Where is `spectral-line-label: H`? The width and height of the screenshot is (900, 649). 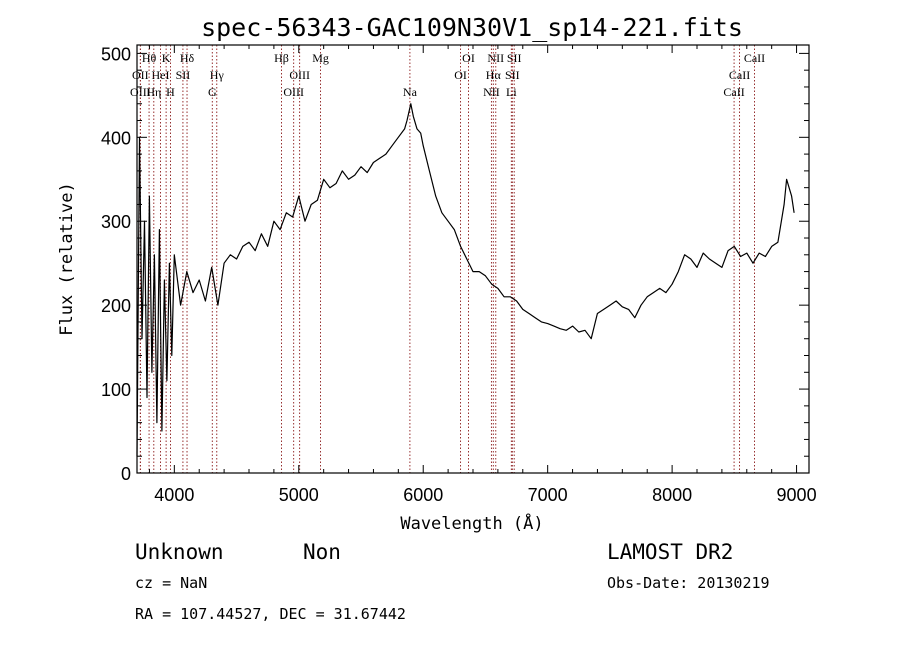
spectral-line-label: H is located at coordinates (170, 92).